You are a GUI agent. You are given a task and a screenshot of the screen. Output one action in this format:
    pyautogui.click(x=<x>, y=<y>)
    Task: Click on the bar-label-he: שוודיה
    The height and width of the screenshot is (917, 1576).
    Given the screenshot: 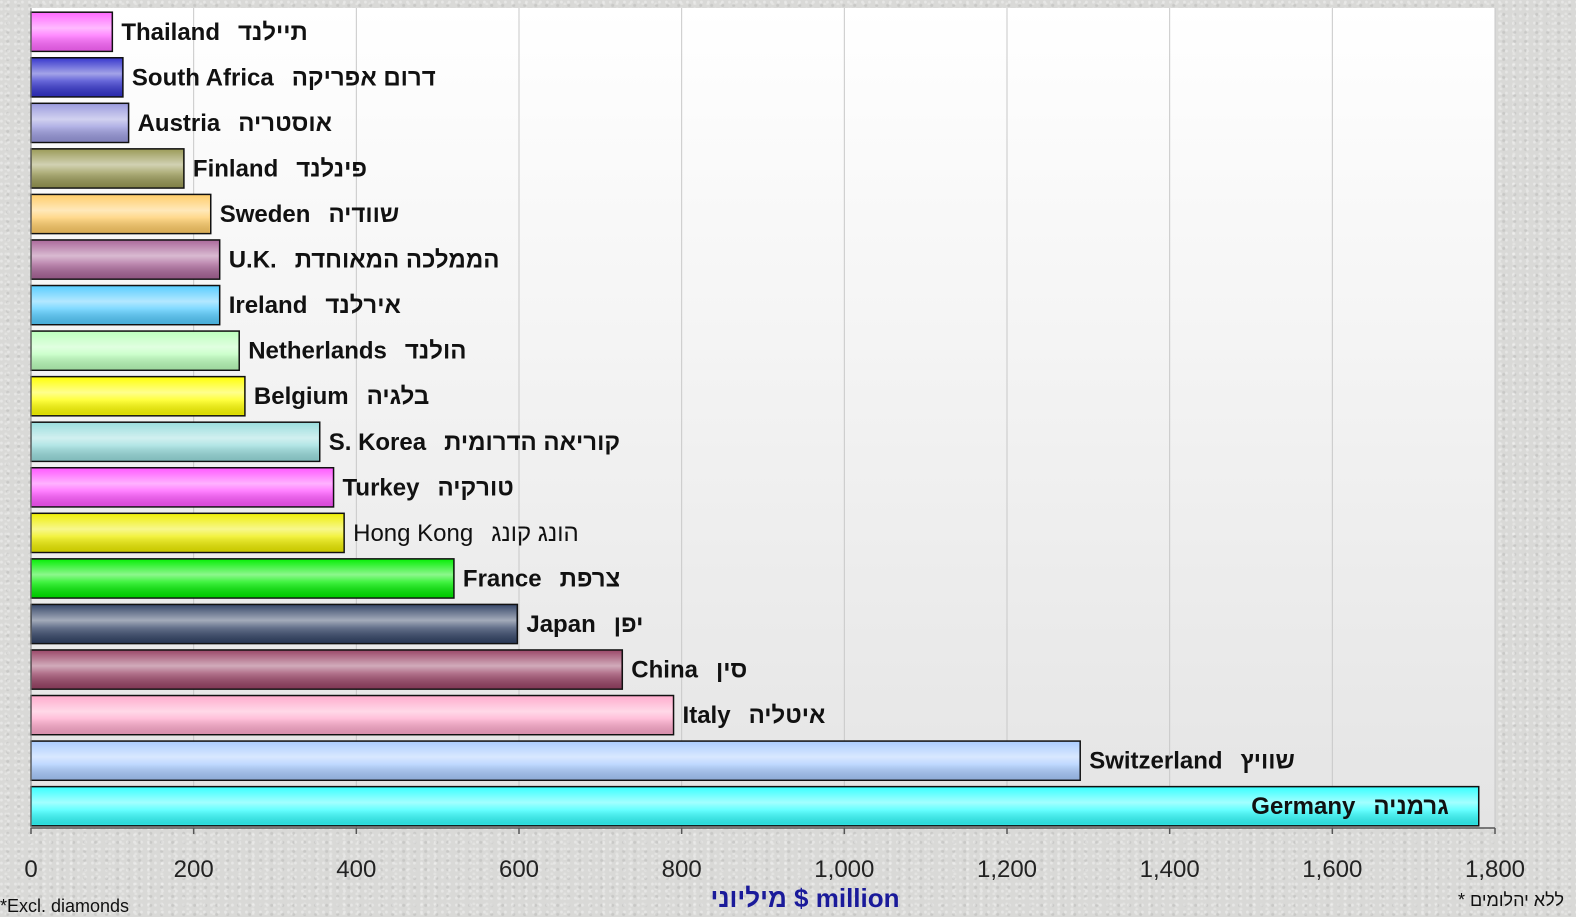 What is the action you would take?
    pyautogui.click(x=363, y=214)
    